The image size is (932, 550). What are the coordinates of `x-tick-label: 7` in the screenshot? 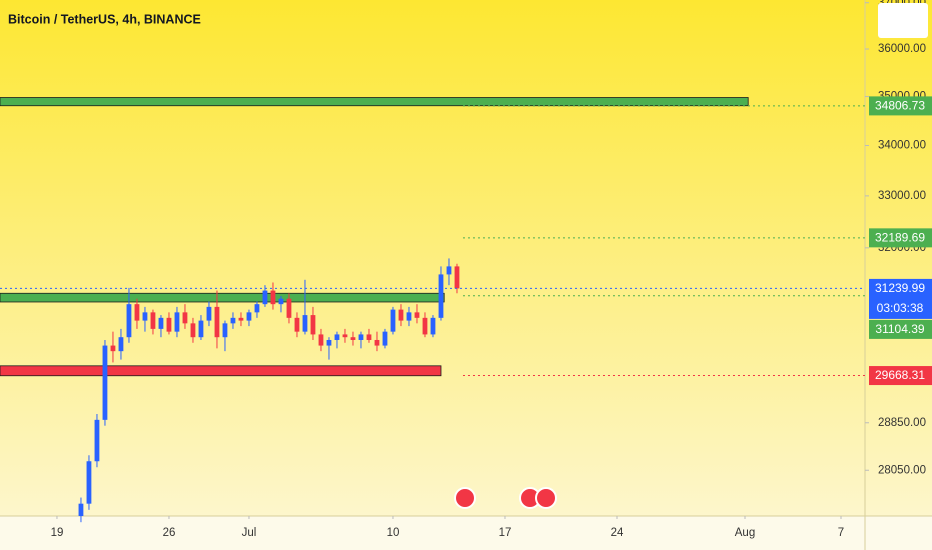 It's located at (841, 533).